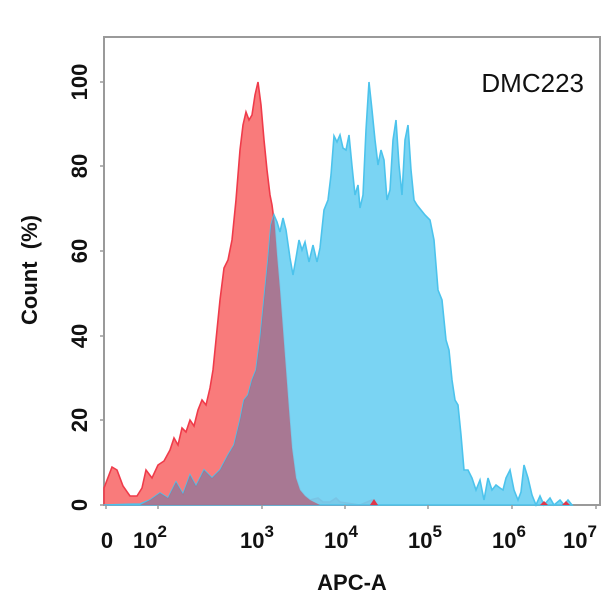 Image resolution: width=608 pixels, height=608 pixels. I want to click on y-tick-80: 80, so click(79, 166).